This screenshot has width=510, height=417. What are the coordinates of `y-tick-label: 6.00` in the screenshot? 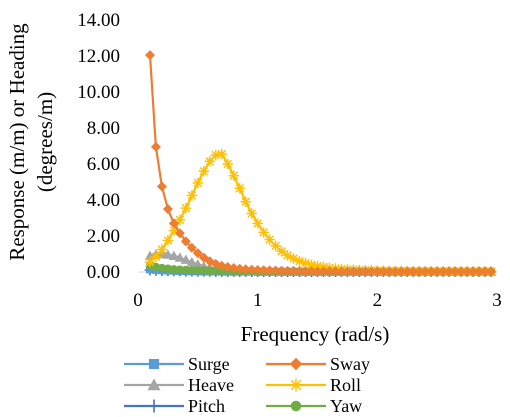 It's located at (103, 164).